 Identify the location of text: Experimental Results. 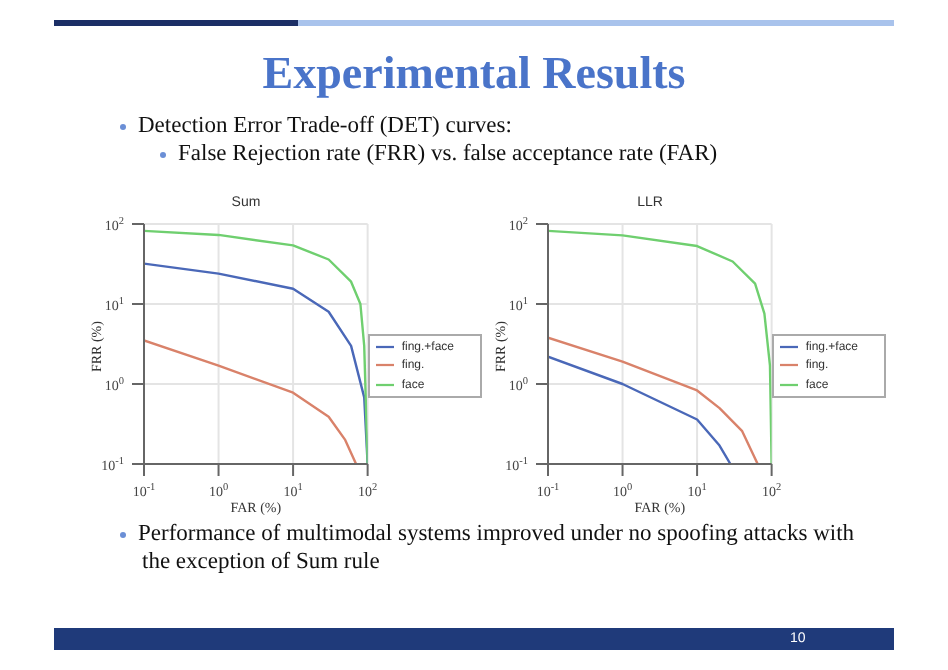
(474, 74).